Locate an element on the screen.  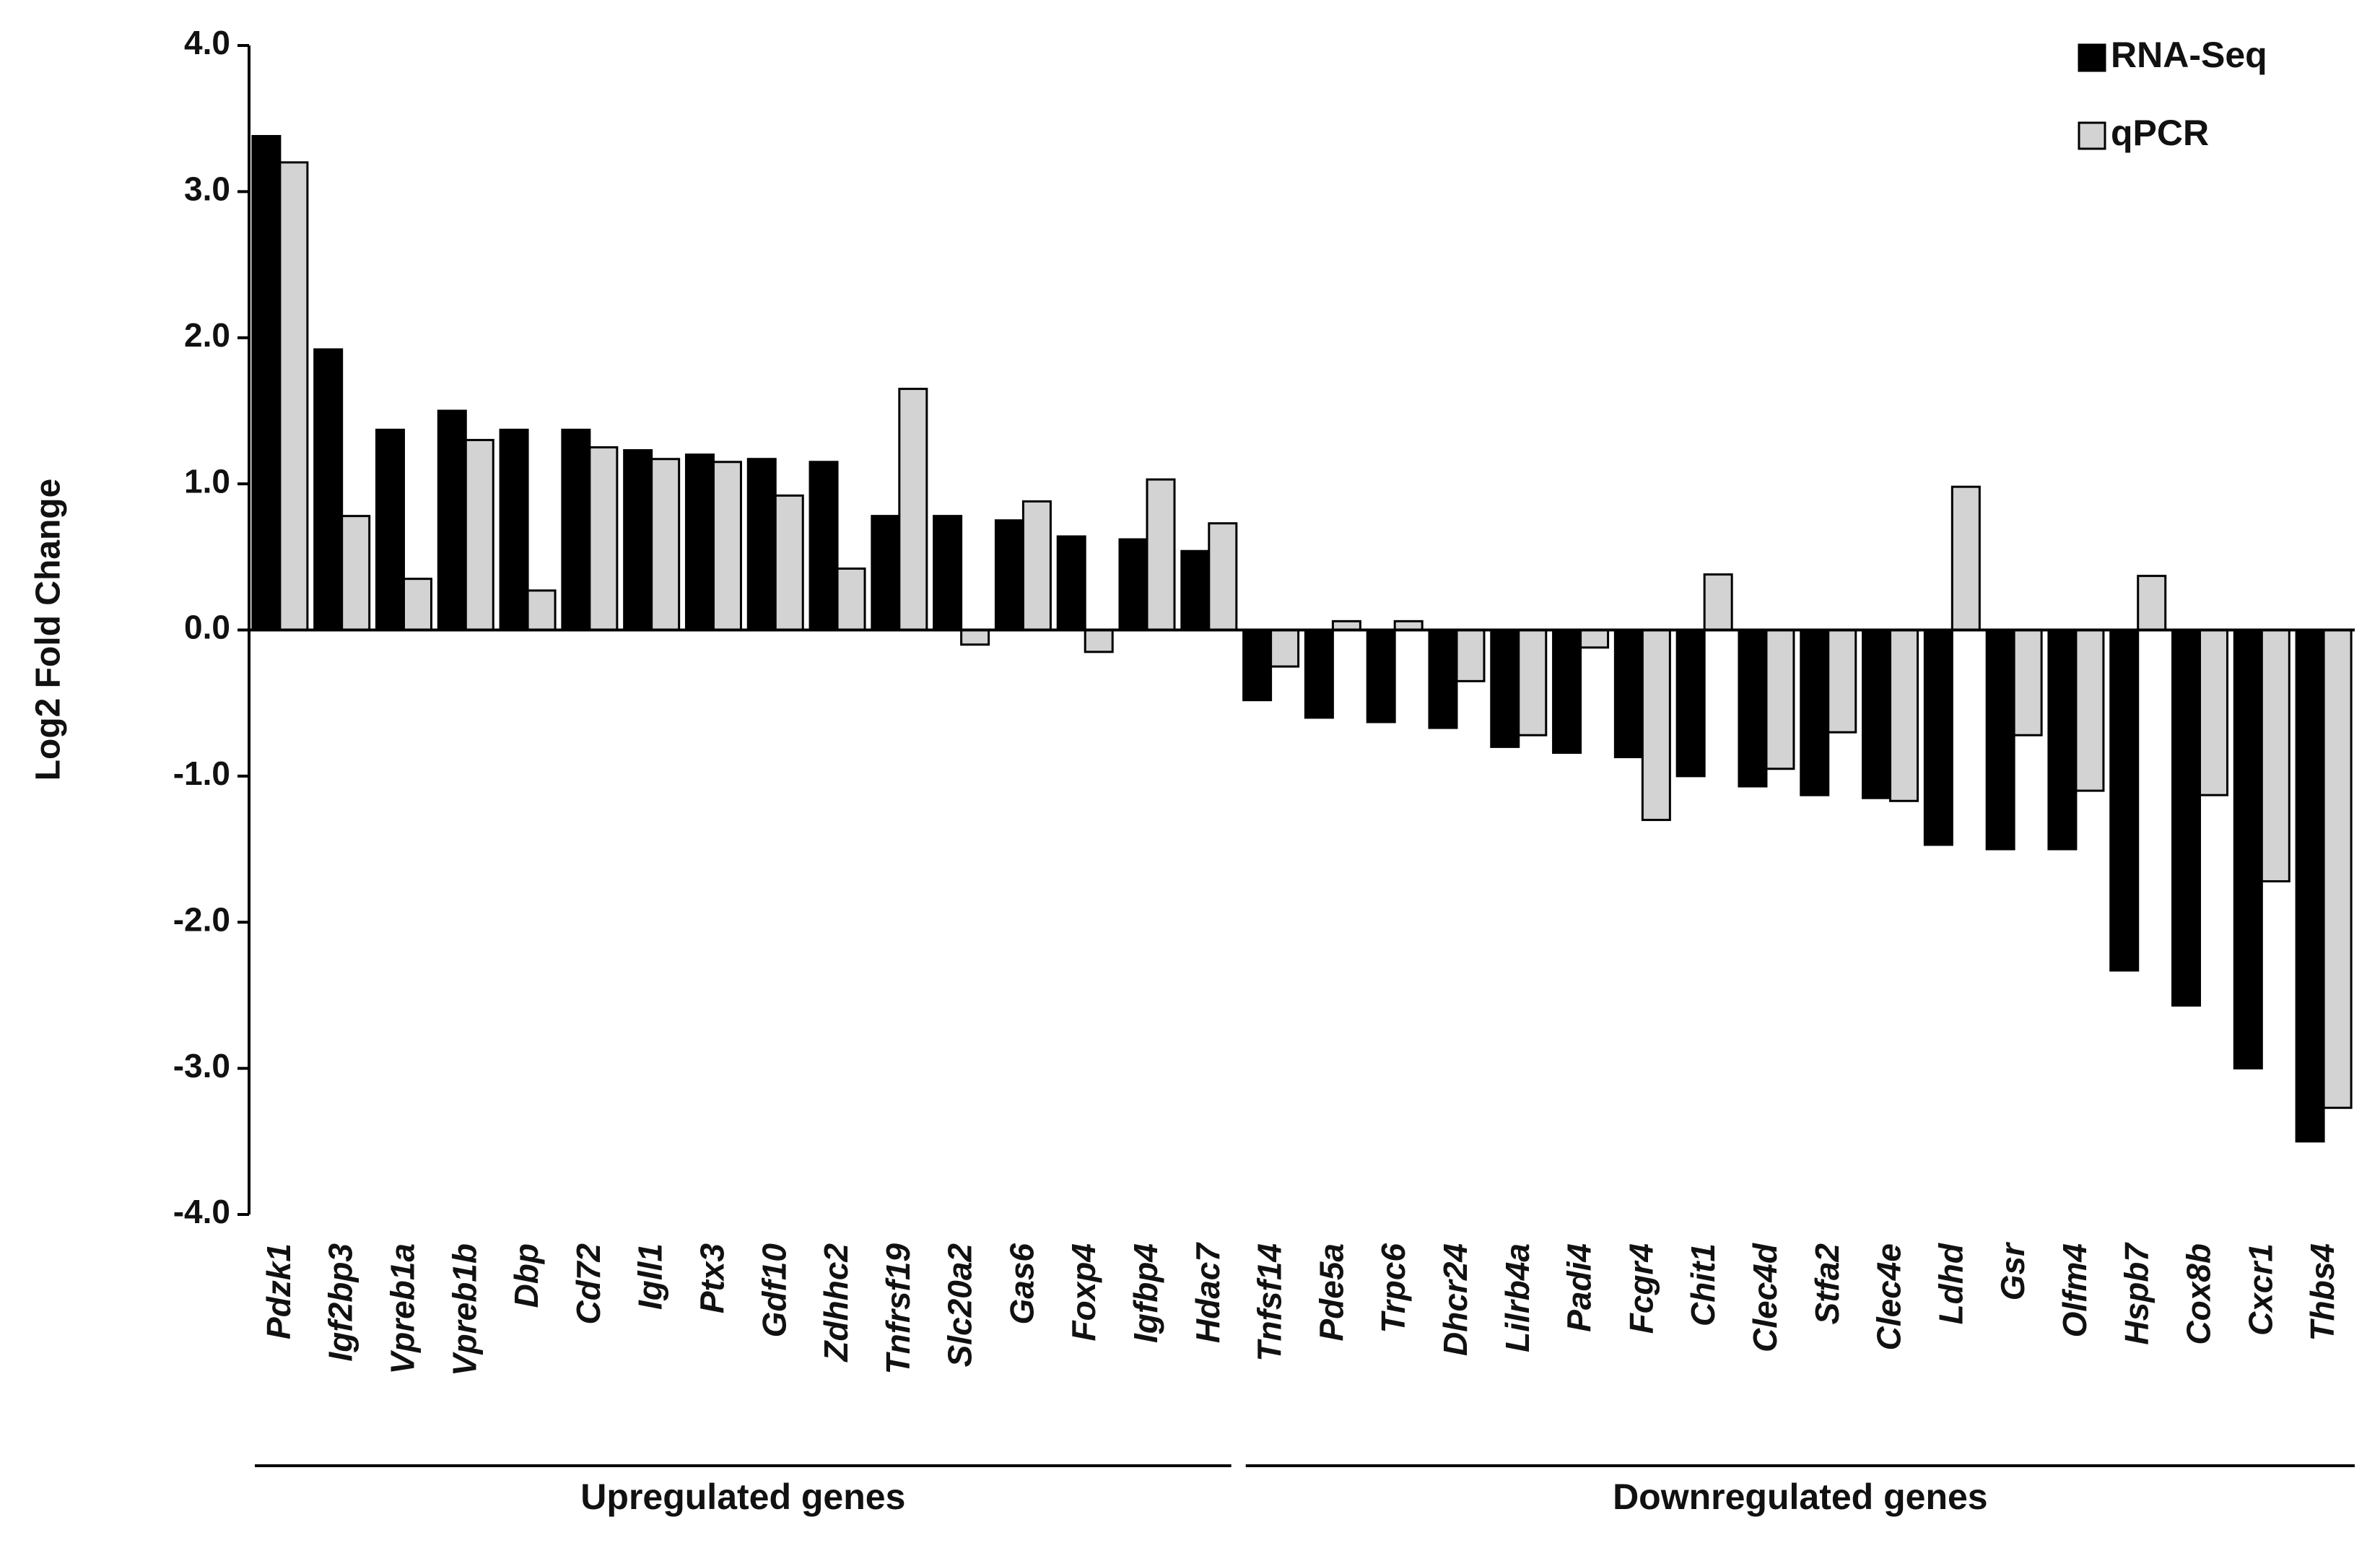
x-tick-label: Foxp4 is located at coordinates (1083, 1292).